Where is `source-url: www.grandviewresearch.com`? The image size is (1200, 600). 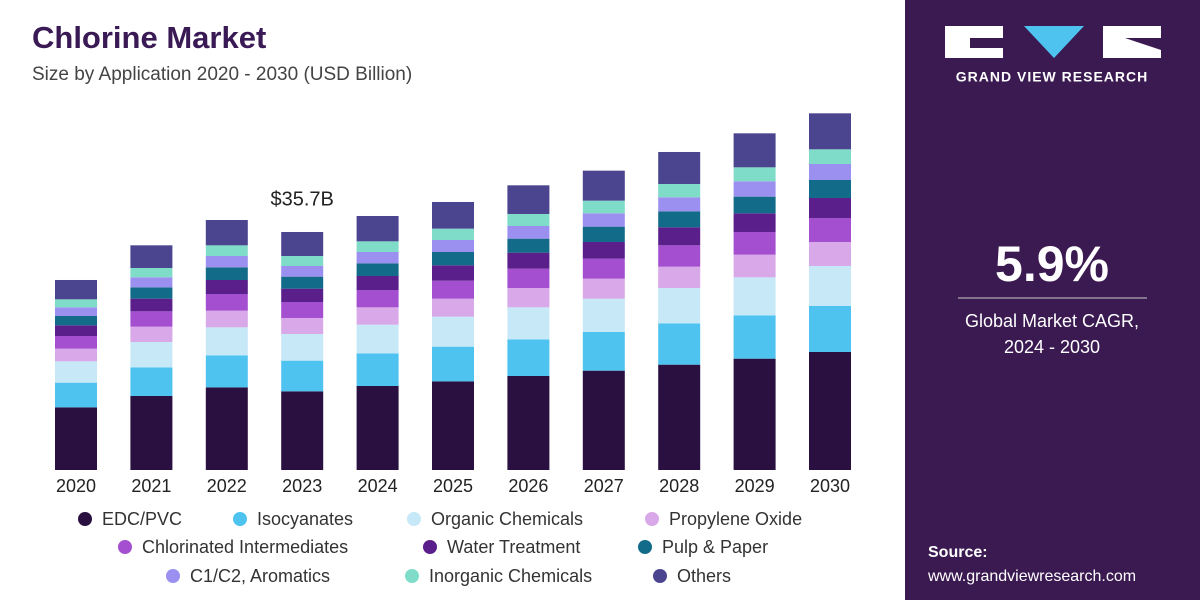
source-url: www.grandviewresearch.com is located at coordinates (1031, 576).